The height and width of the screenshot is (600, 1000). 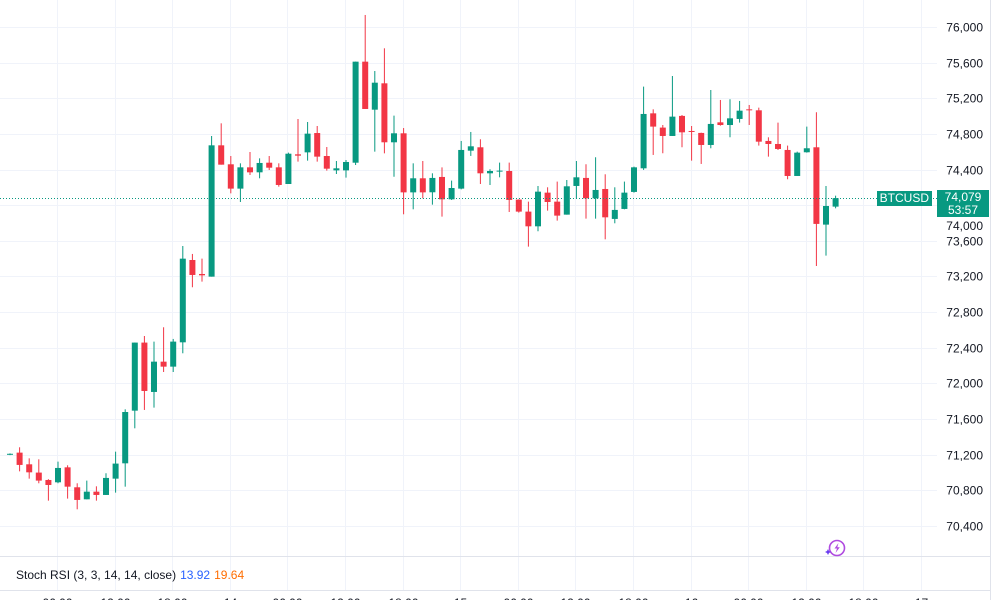 What do you see at coordinates (964, 28) in the screenshot?
I see `price-tick-label: 76,000` at bounding box center [964, 28].